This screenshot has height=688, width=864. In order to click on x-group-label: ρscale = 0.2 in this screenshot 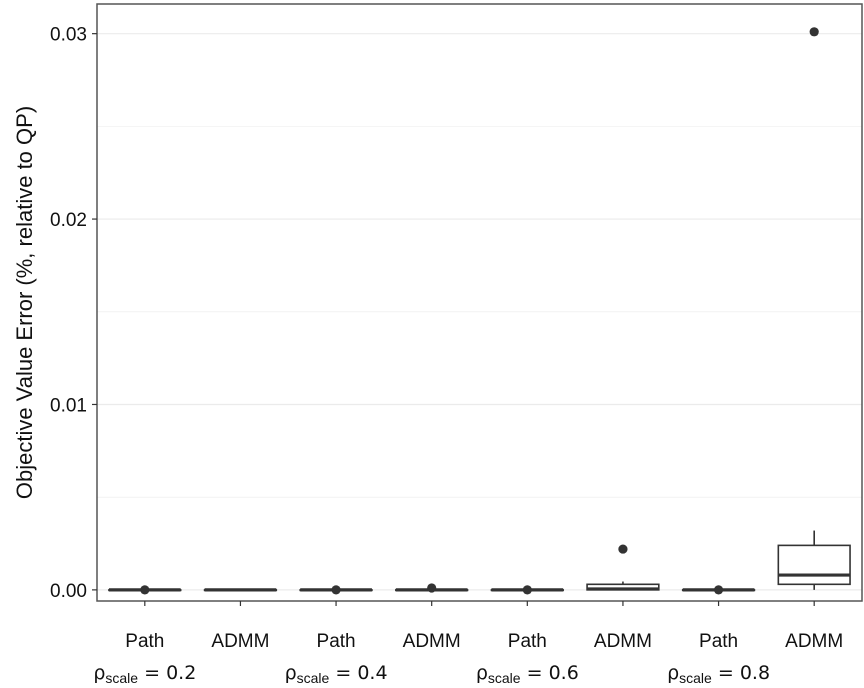, I will do `click(144, 674)`.